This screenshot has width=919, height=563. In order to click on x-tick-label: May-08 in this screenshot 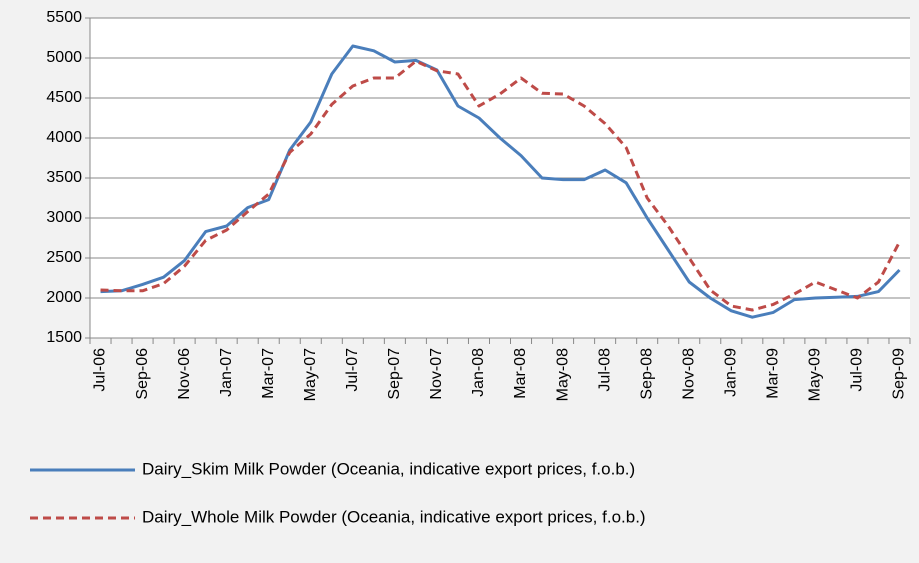, I will do `click(562, 374)`.